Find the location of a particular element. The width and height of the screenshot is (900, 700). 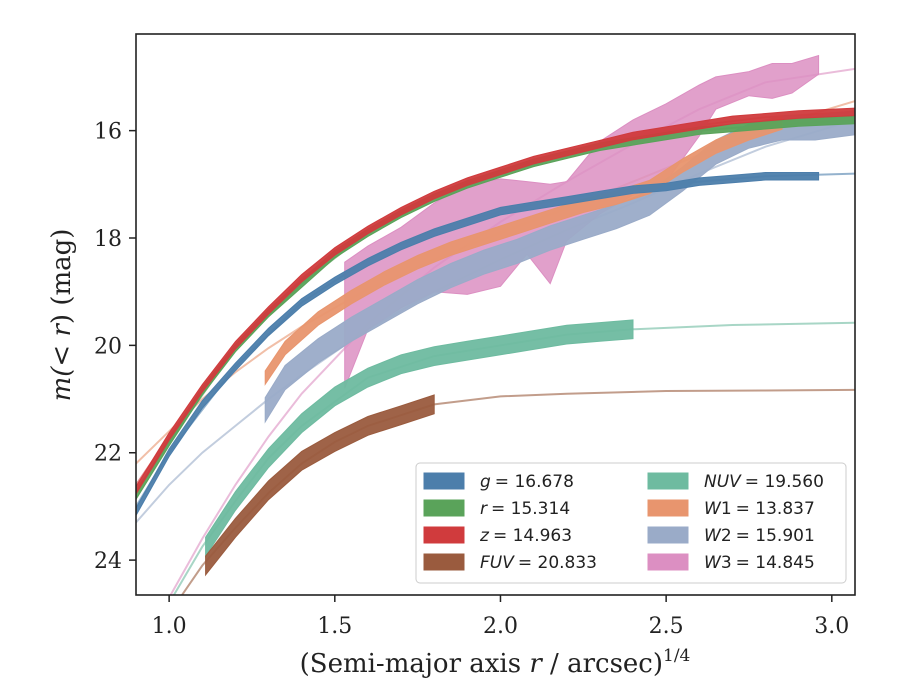

legend-label-r: r = 15.314 is located at coordinates (525, 509).